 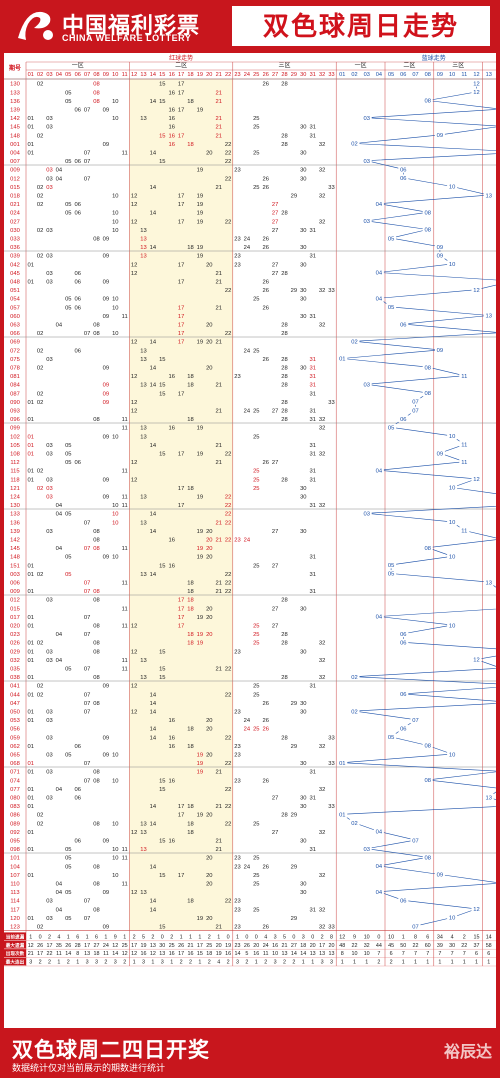 What do you see at coordinates (14, 910) in the screenshot?
I see `period-number: 117` at bounding box center [14, 910].